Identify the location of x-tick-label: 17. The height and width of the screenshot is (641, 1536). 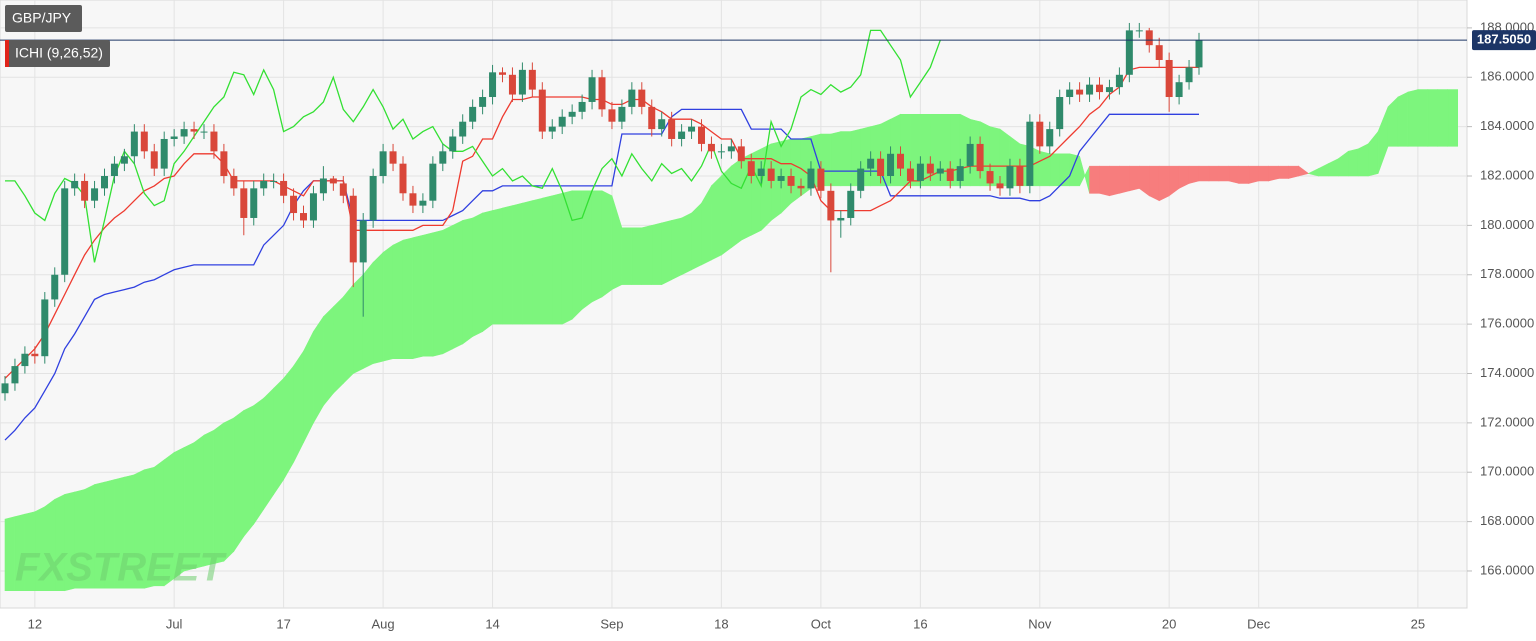
(283, 623).